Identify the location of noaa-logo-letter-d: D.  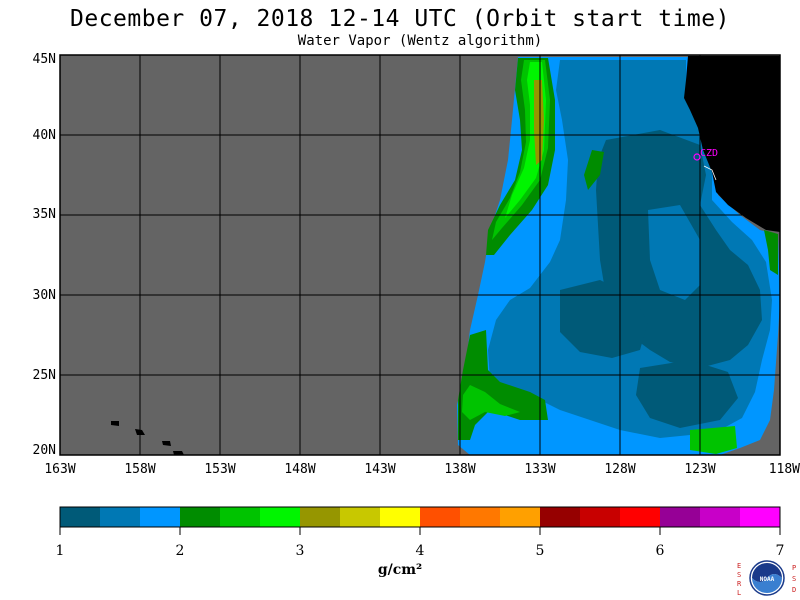
(794, 590).